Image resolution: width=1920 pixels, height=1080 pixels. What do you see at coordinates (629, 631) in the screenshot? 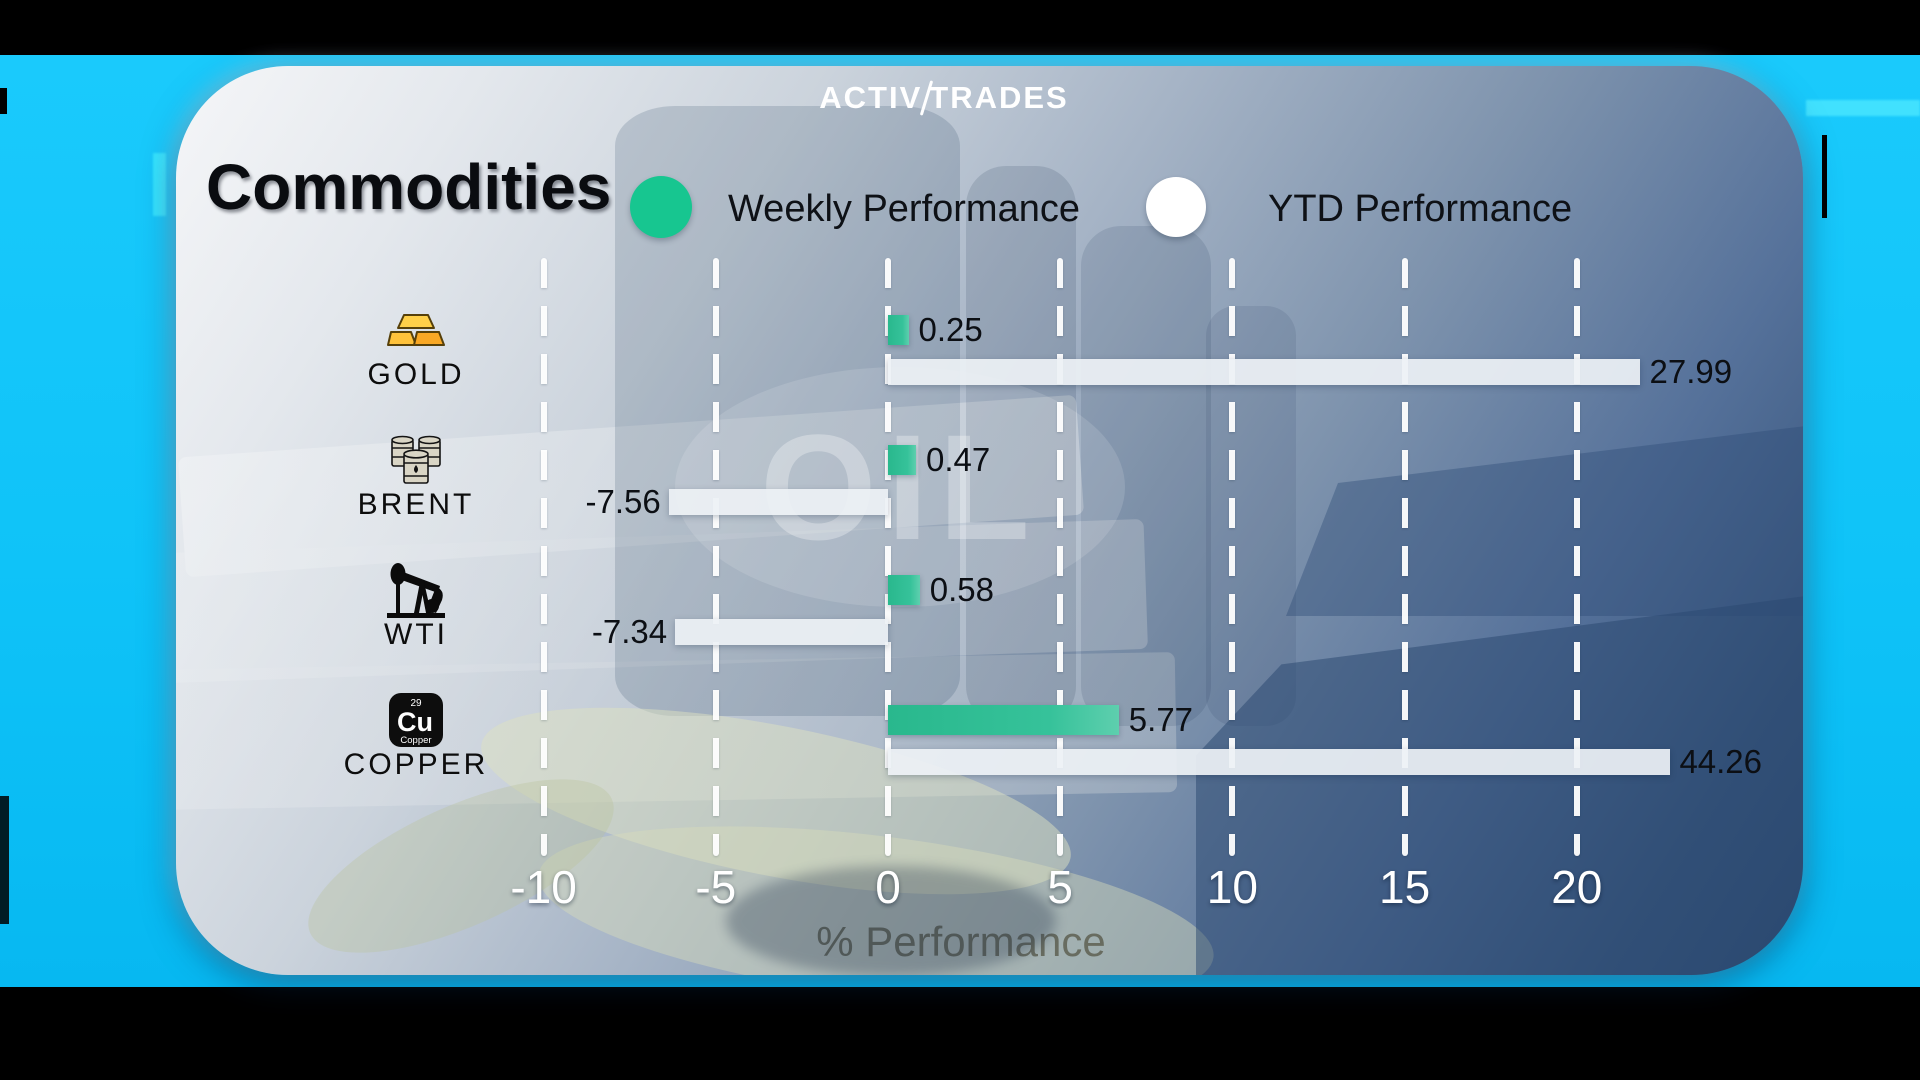
I see `wti-ytd-value: -7.34` at bounding box center [629, 631].